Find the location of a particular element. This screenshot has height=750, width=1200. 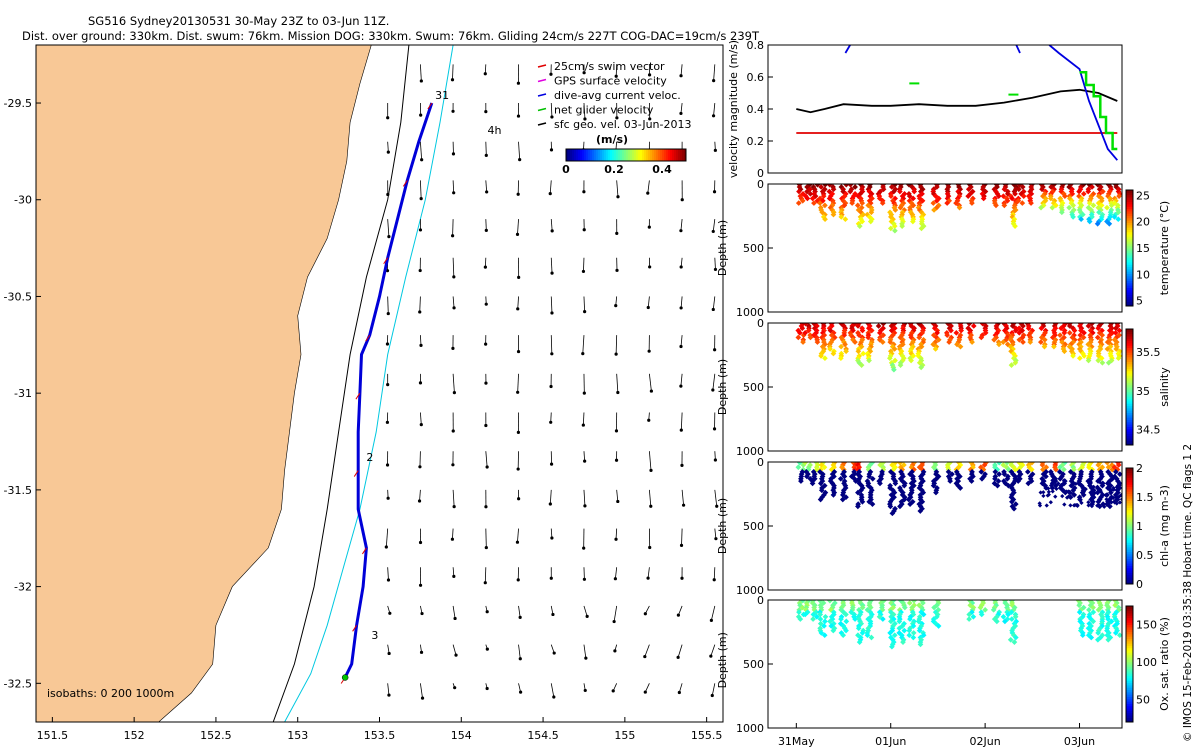

glider-track is located at coordinates (387, 393).